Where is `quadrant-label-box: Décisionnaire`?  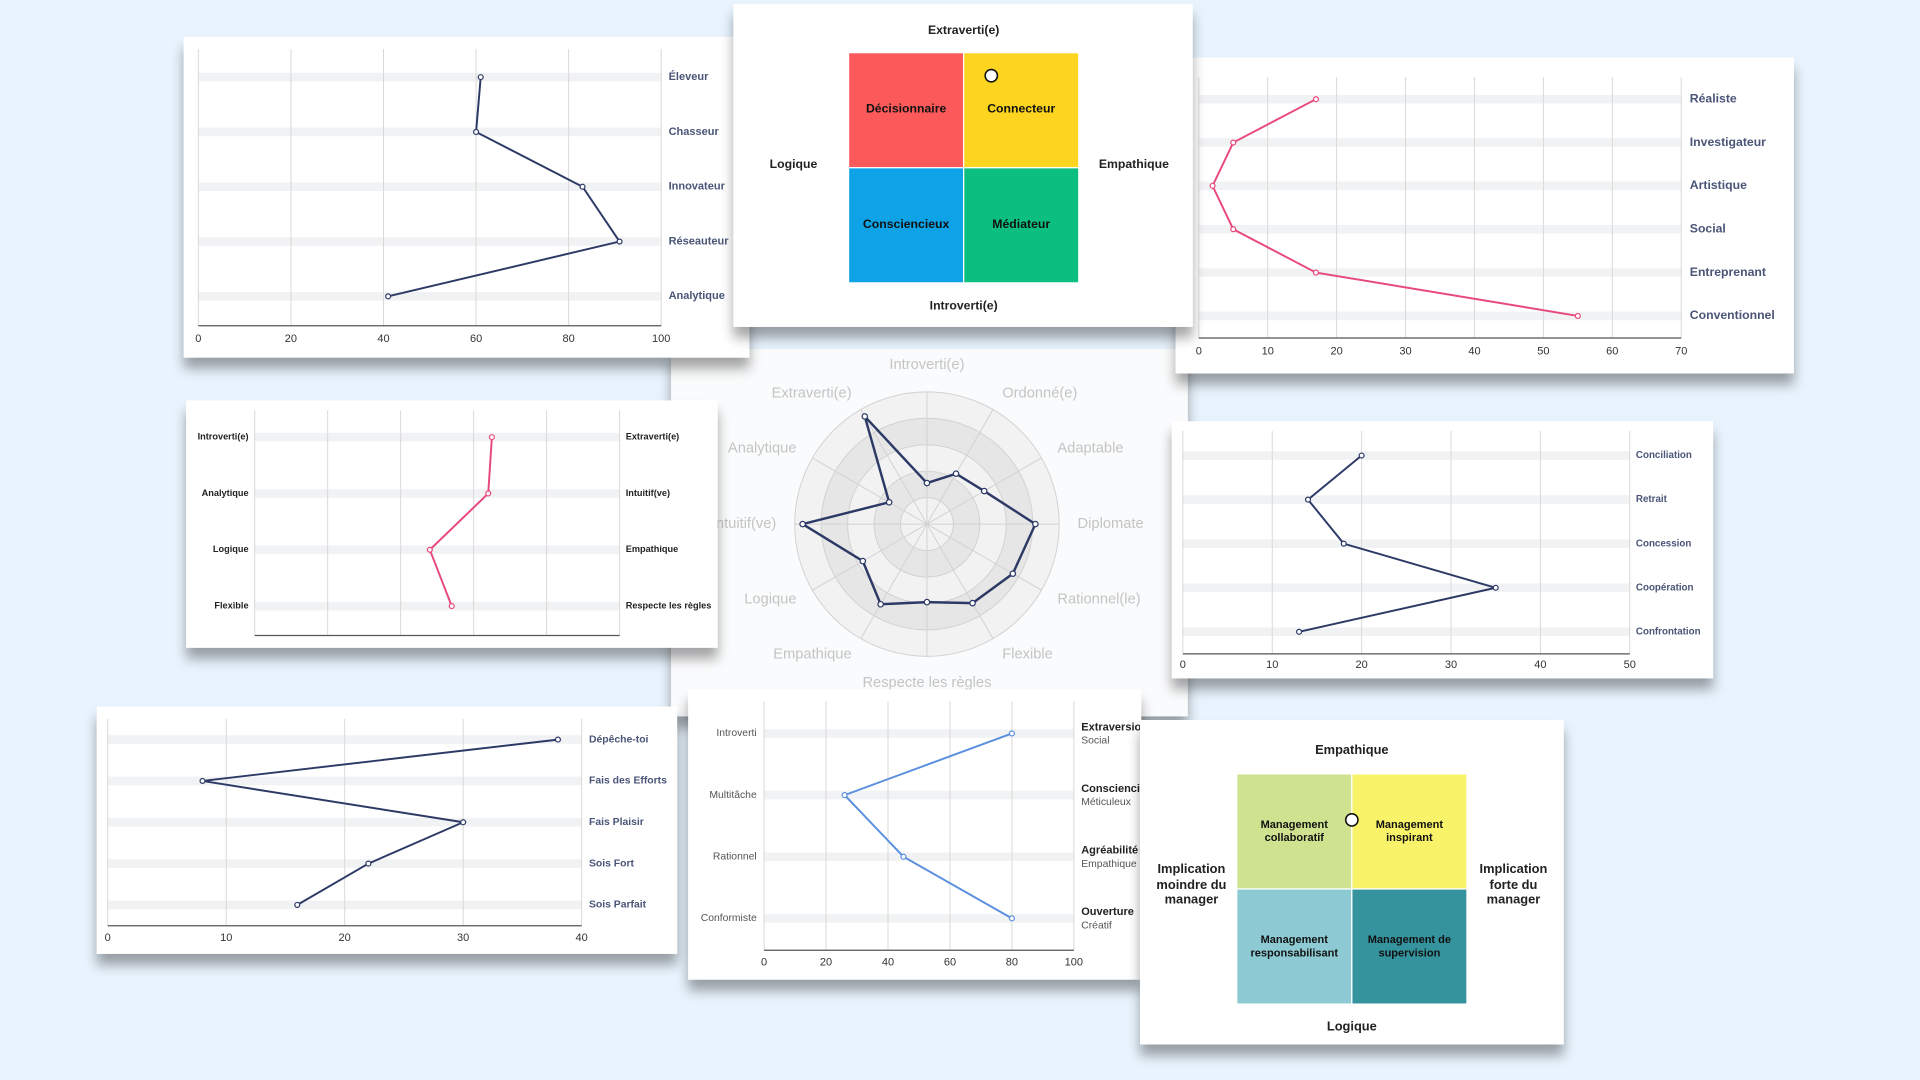
quadrant-label-box: Décisionnaire is located at coordinates (906, 109).